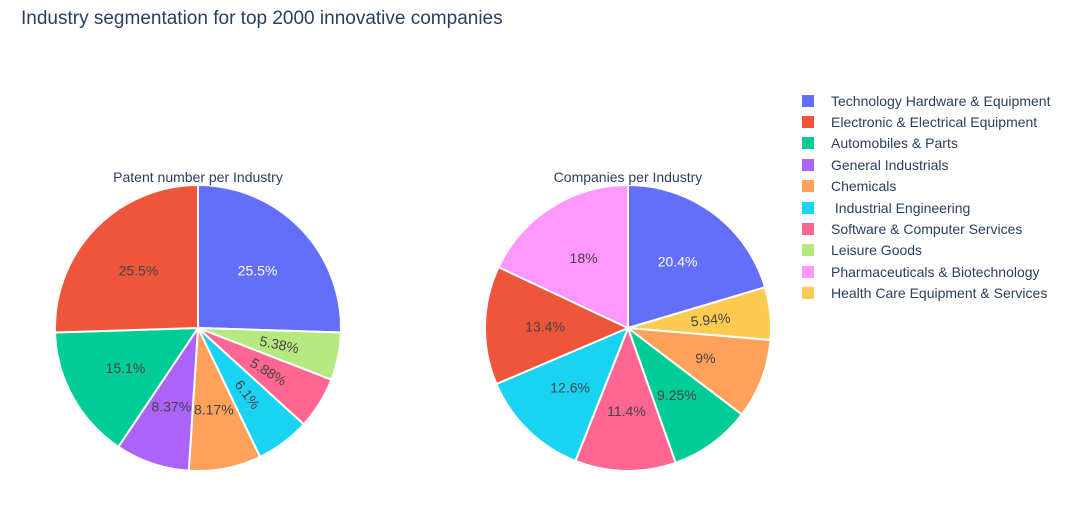  Describe the element at coordinates (570, 387) in the screenshot. I see `pie-slice-label: 12.6%` at that location.